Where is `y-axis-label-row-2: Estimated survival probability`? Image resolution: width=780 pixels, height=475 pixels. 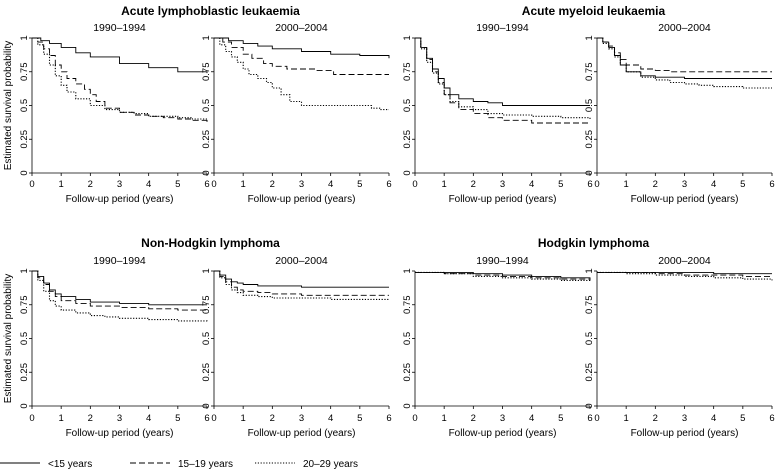 y-axis-label-row-2: Estimated survival probability is located at coordinates (8, 339).